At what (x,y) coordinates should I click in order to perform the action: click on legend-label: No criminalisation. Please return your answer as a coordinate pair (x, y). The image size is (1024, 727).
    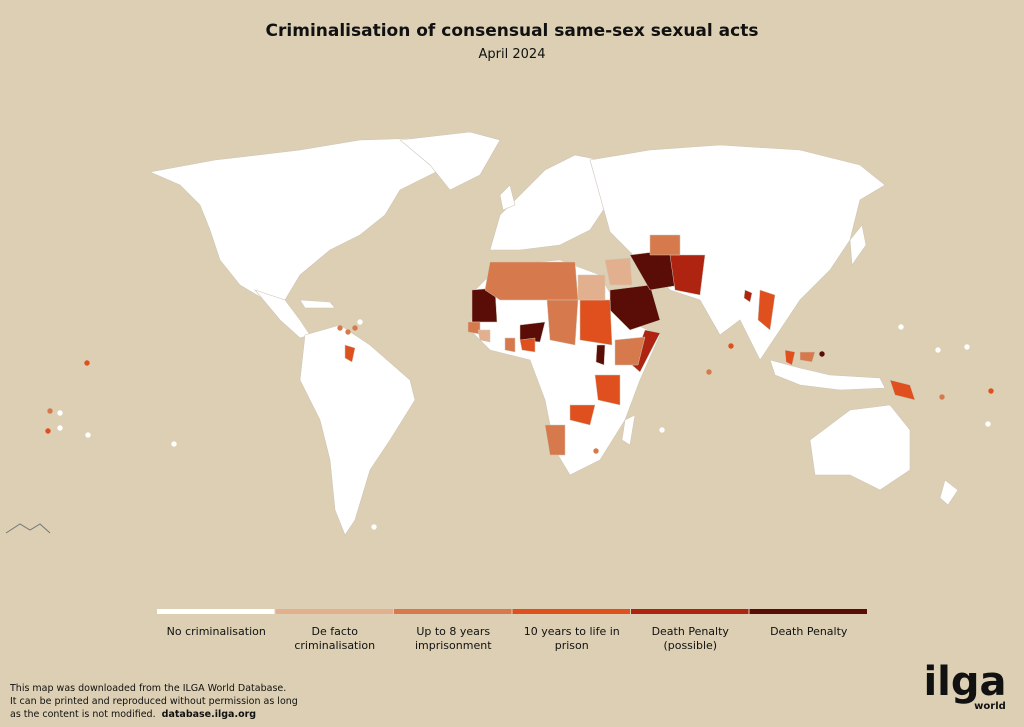
    Looking at the image, I should click on (216, 631).